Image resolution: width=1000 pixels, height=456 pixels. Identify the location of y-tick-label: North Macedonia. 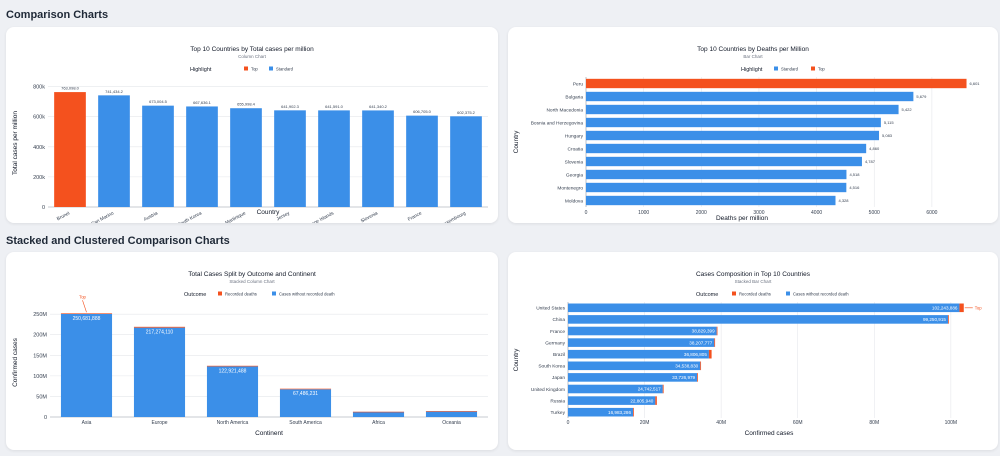
(564, 110).